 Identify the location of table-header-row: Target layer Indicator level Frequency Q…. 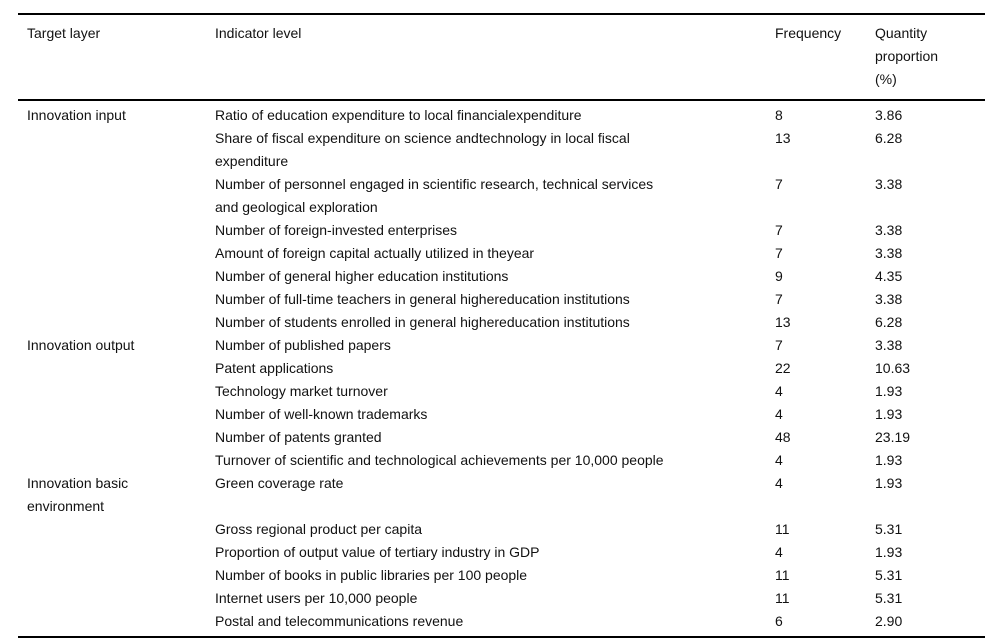
(501, 57).